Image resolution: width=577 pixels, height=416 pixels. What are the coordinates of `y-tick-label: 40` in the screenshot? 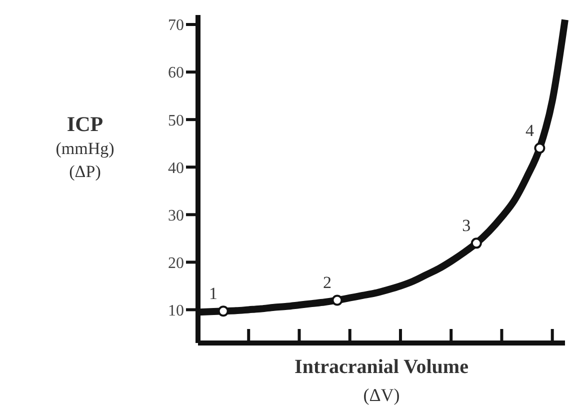 It's located at (176, 168).